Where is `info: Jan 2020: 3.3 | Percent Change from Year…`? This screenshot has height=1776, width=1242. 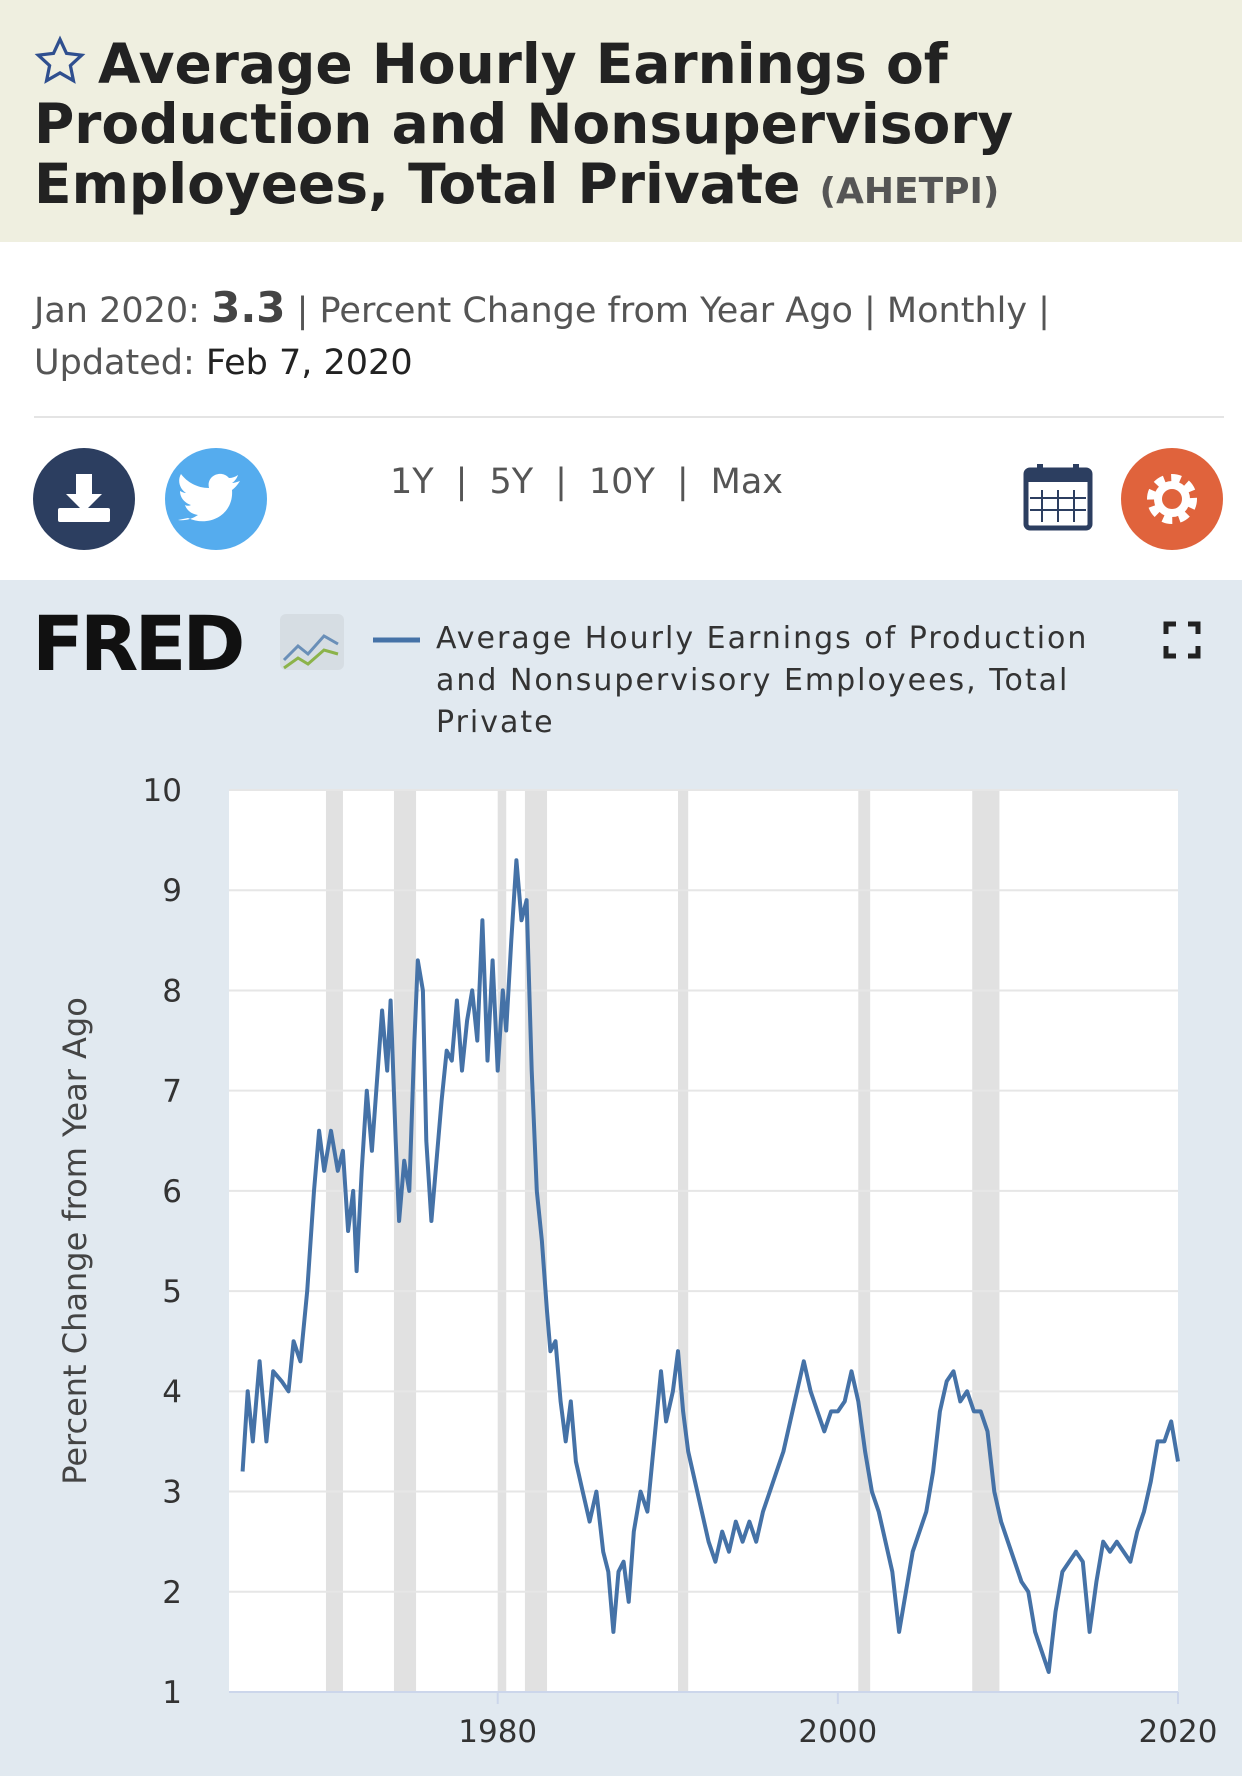
info: Jan 2020: 3.3 | Percent Change from Year… is located at coordinates (624, 335).